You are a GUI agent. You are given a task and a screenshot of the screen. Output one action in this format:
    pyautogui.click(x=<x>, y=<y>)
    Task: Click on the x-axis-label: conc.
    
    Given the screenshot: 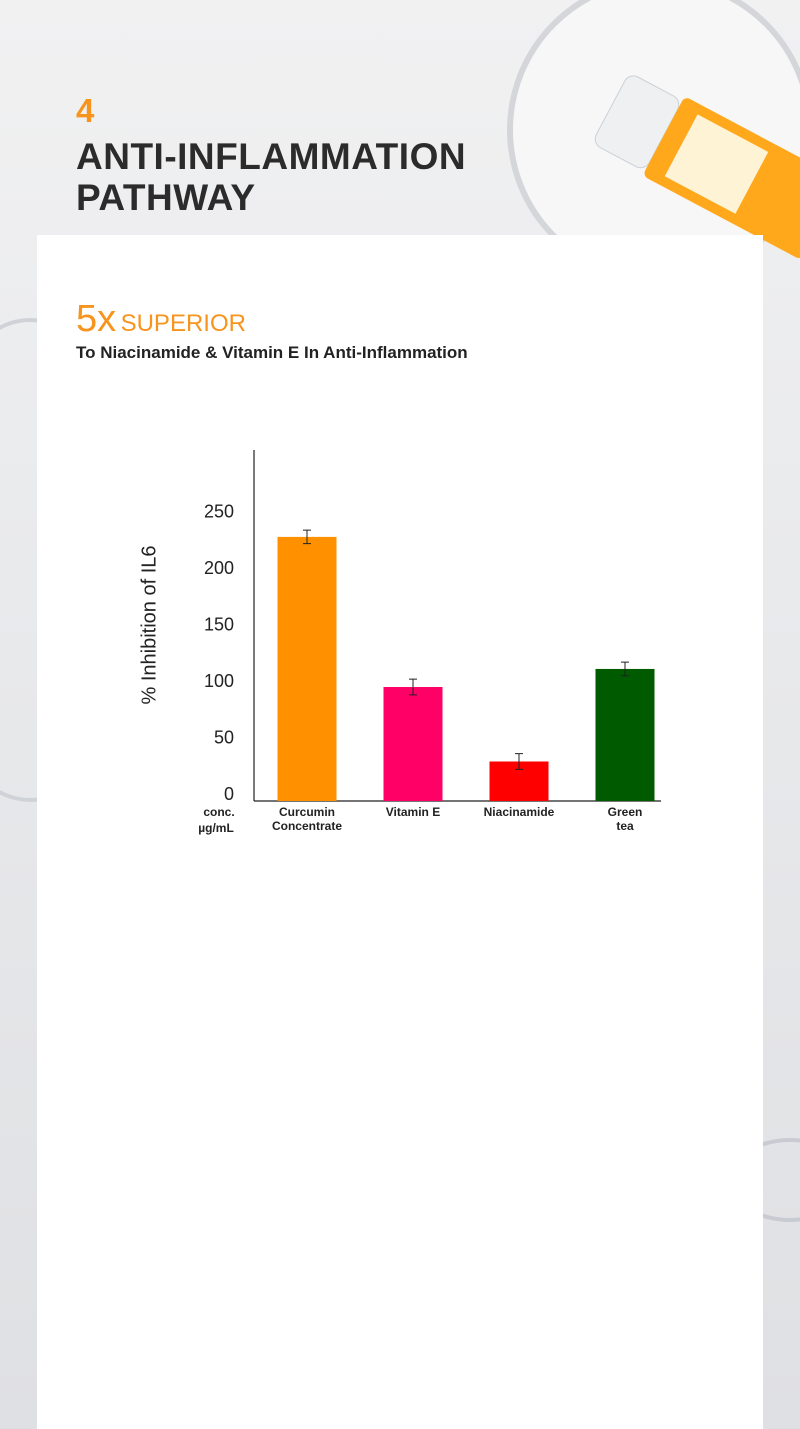 What is the action you would take?
    pyautogui.click(x=218, y=812)
    